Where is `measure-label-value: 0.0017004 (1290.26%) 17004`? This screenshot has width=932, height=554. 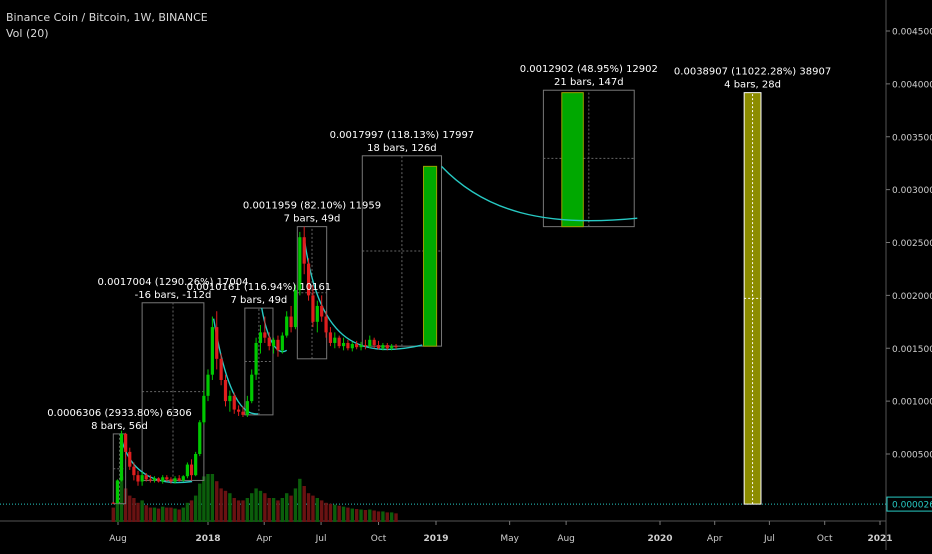
measure-label-value: 0.0017004 (1290.26%) 17004 is located at coordinates (173, 282).